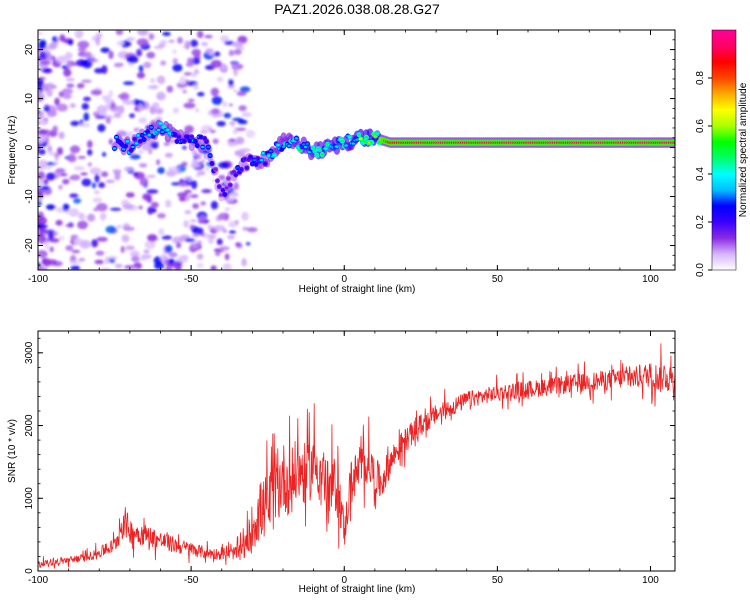  I want to click on y-tick-label: 2000, so click(29, 425).